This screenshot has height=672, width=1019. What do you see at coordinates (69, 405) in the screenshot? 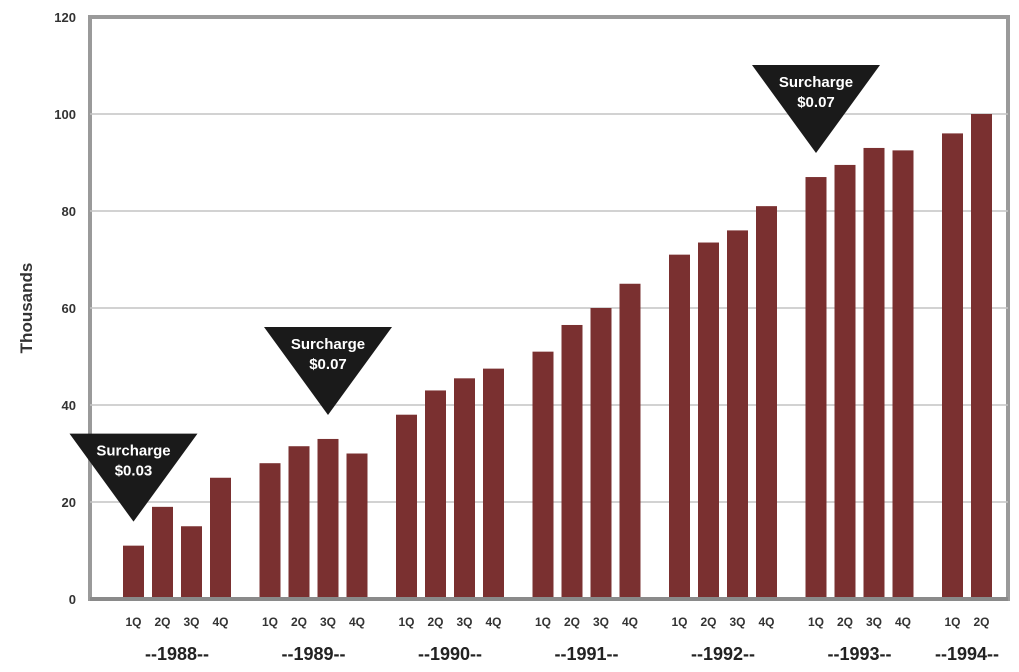
I see `y-tick-label: 40` at bounding box center [69, 405].